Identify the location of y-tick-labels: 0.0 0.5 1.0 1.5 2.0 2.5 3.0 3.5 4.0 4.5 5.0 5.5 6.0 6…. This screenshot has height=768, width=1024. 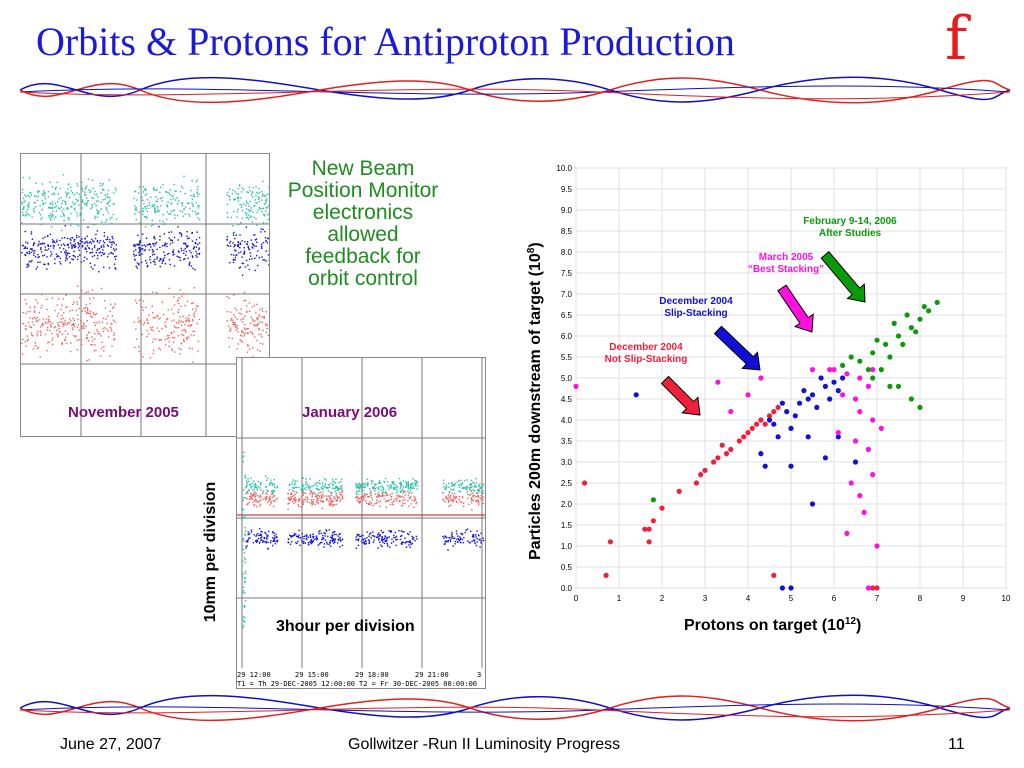
(564, 378).